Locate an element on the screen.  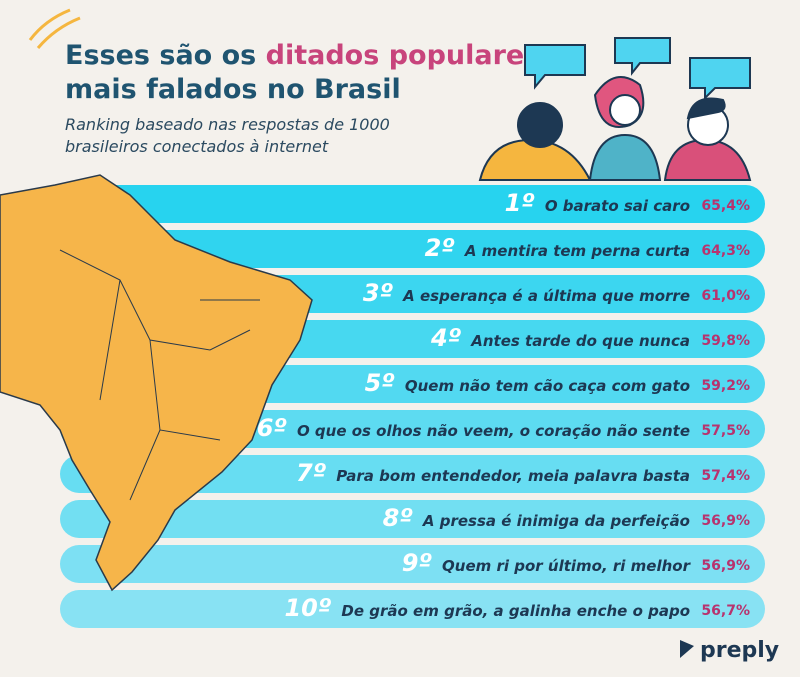
rank: 10º is located at coordinates (307, 608).